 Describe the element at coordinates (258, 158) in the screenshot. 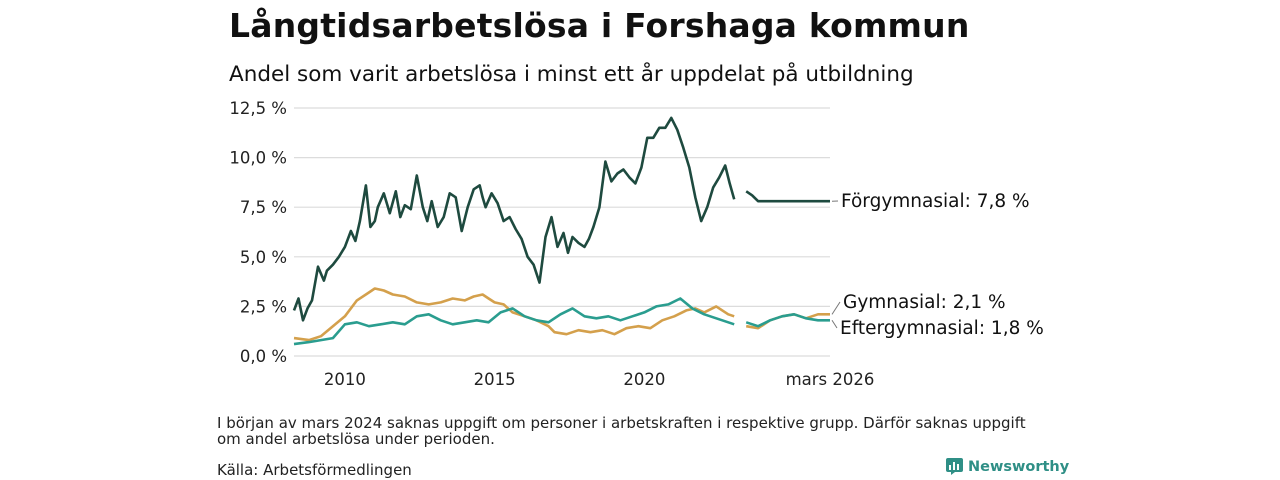

I see `y-tick-label: 10,0 %` at that location.